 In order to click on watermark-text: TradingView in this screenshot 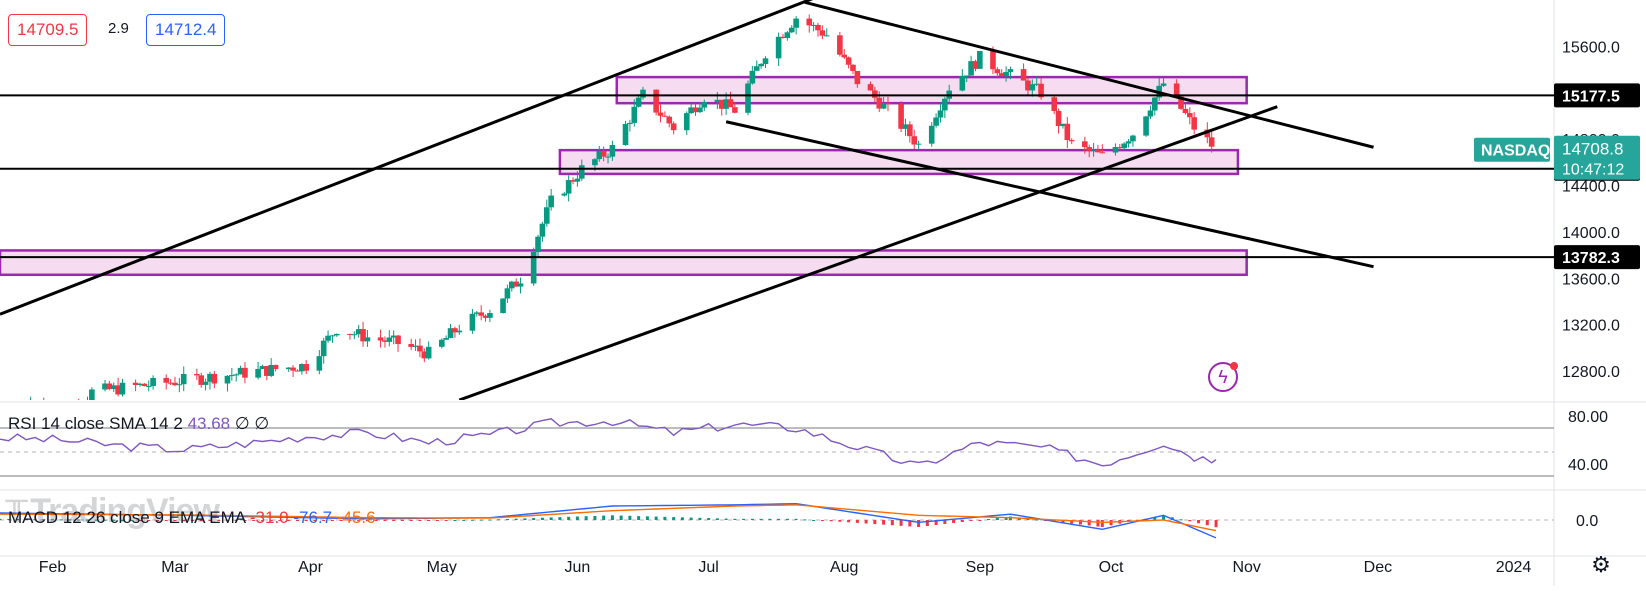, I will do `click(125, 511)`.